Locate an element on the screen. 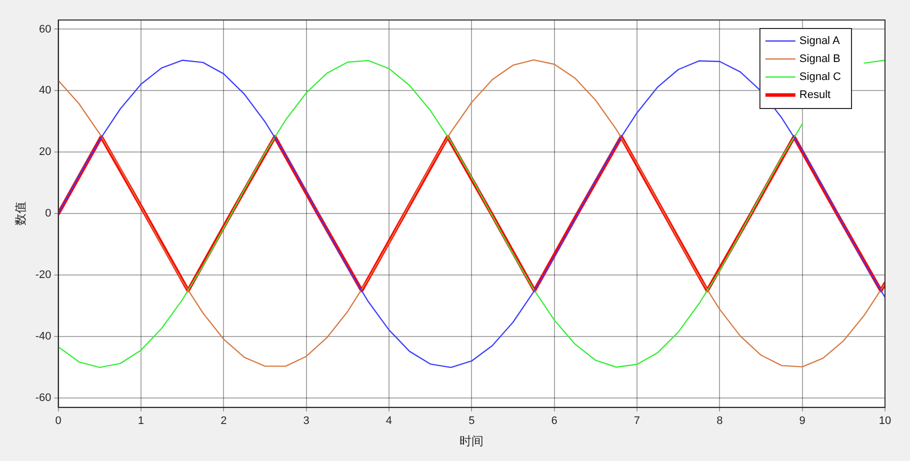 This screenshot has width=910, height=461. x-tick-label: 6 is located at coordinates (554, 421).